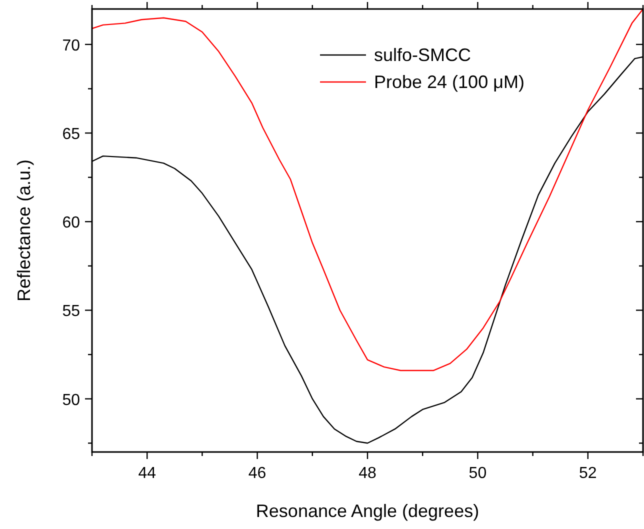  I want to click on x-tick-label: 48, so click(367, 473).